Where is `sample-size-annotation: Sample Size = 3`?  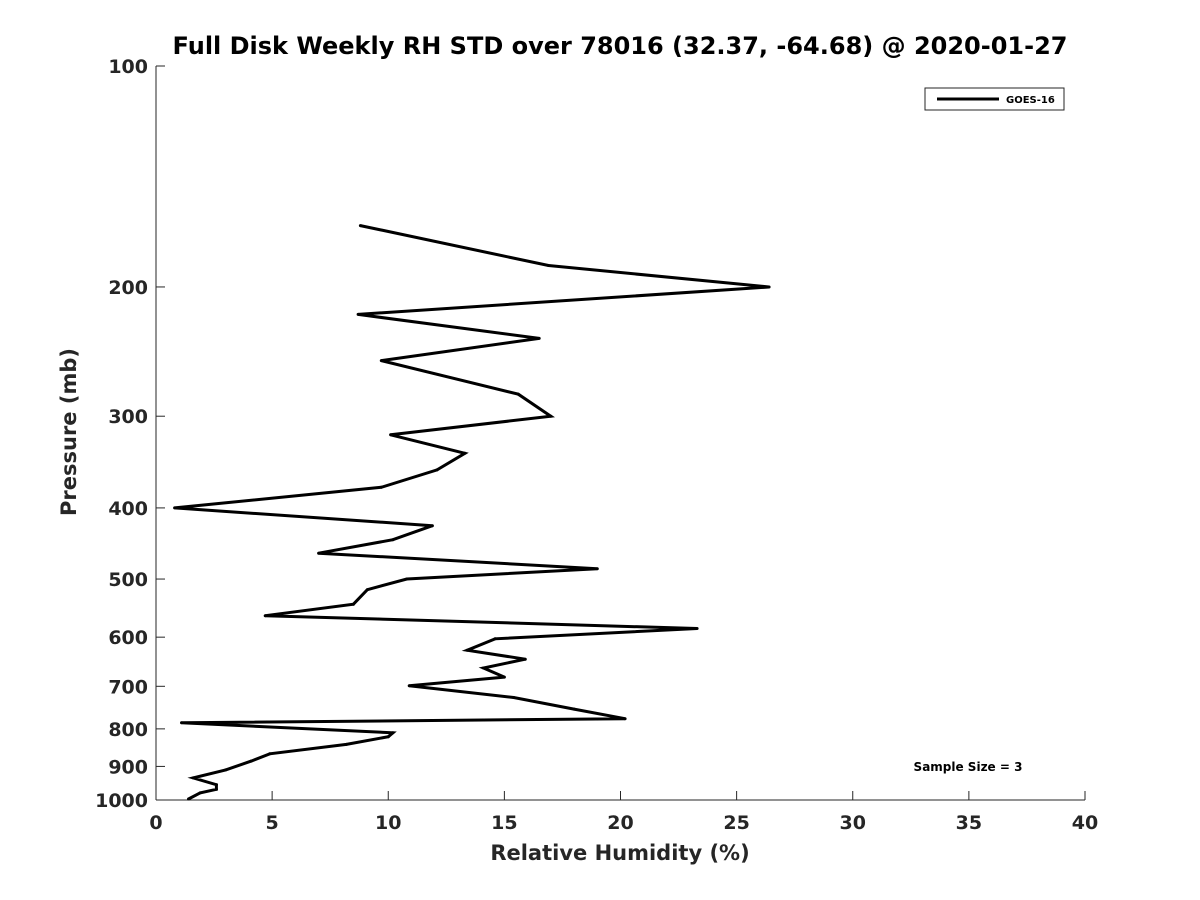
sample-size-annotation: Sample Size = 3 is located at coordinates (968, 767).